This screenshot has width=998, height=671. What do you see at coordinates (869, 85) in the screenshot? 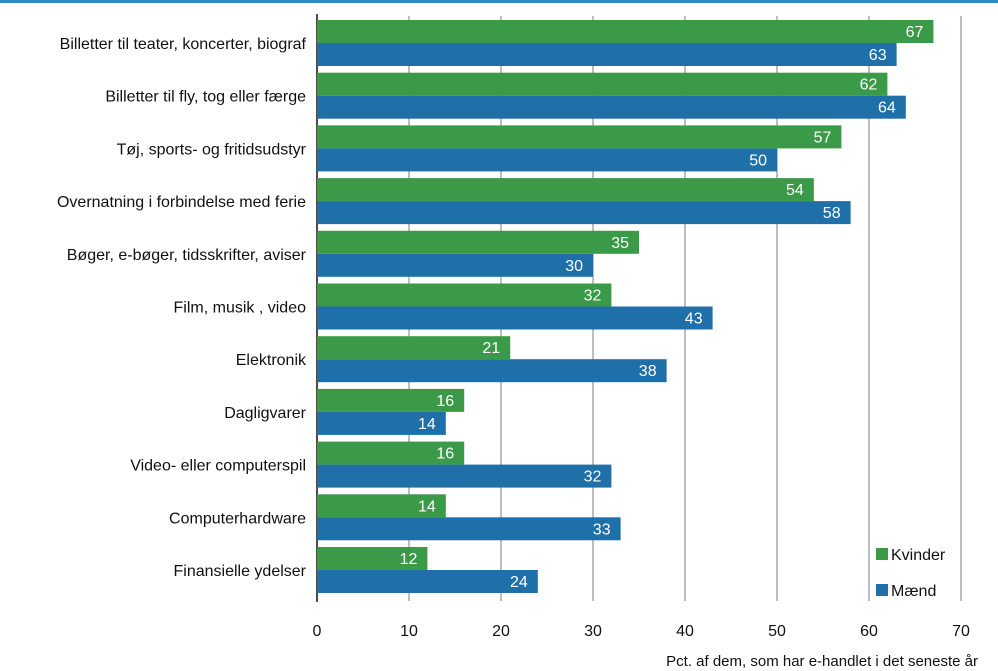
I see `data-label: 62` at bounding box center [869, 85].